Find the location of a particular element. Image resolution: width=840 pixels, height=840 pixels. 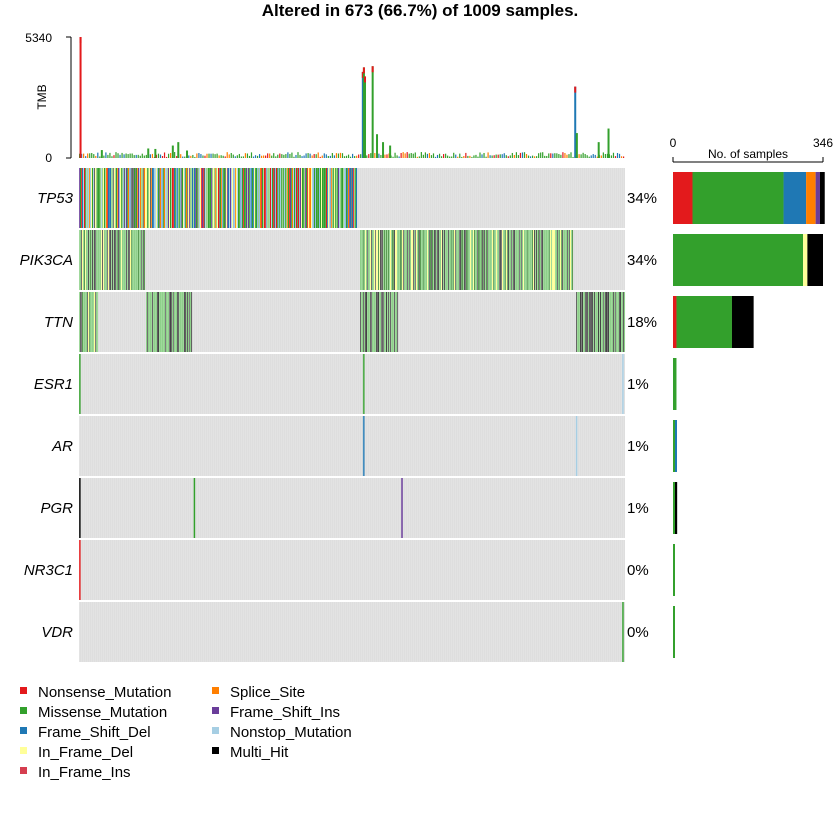

legend-swatch is located at coordinates (23, 710).